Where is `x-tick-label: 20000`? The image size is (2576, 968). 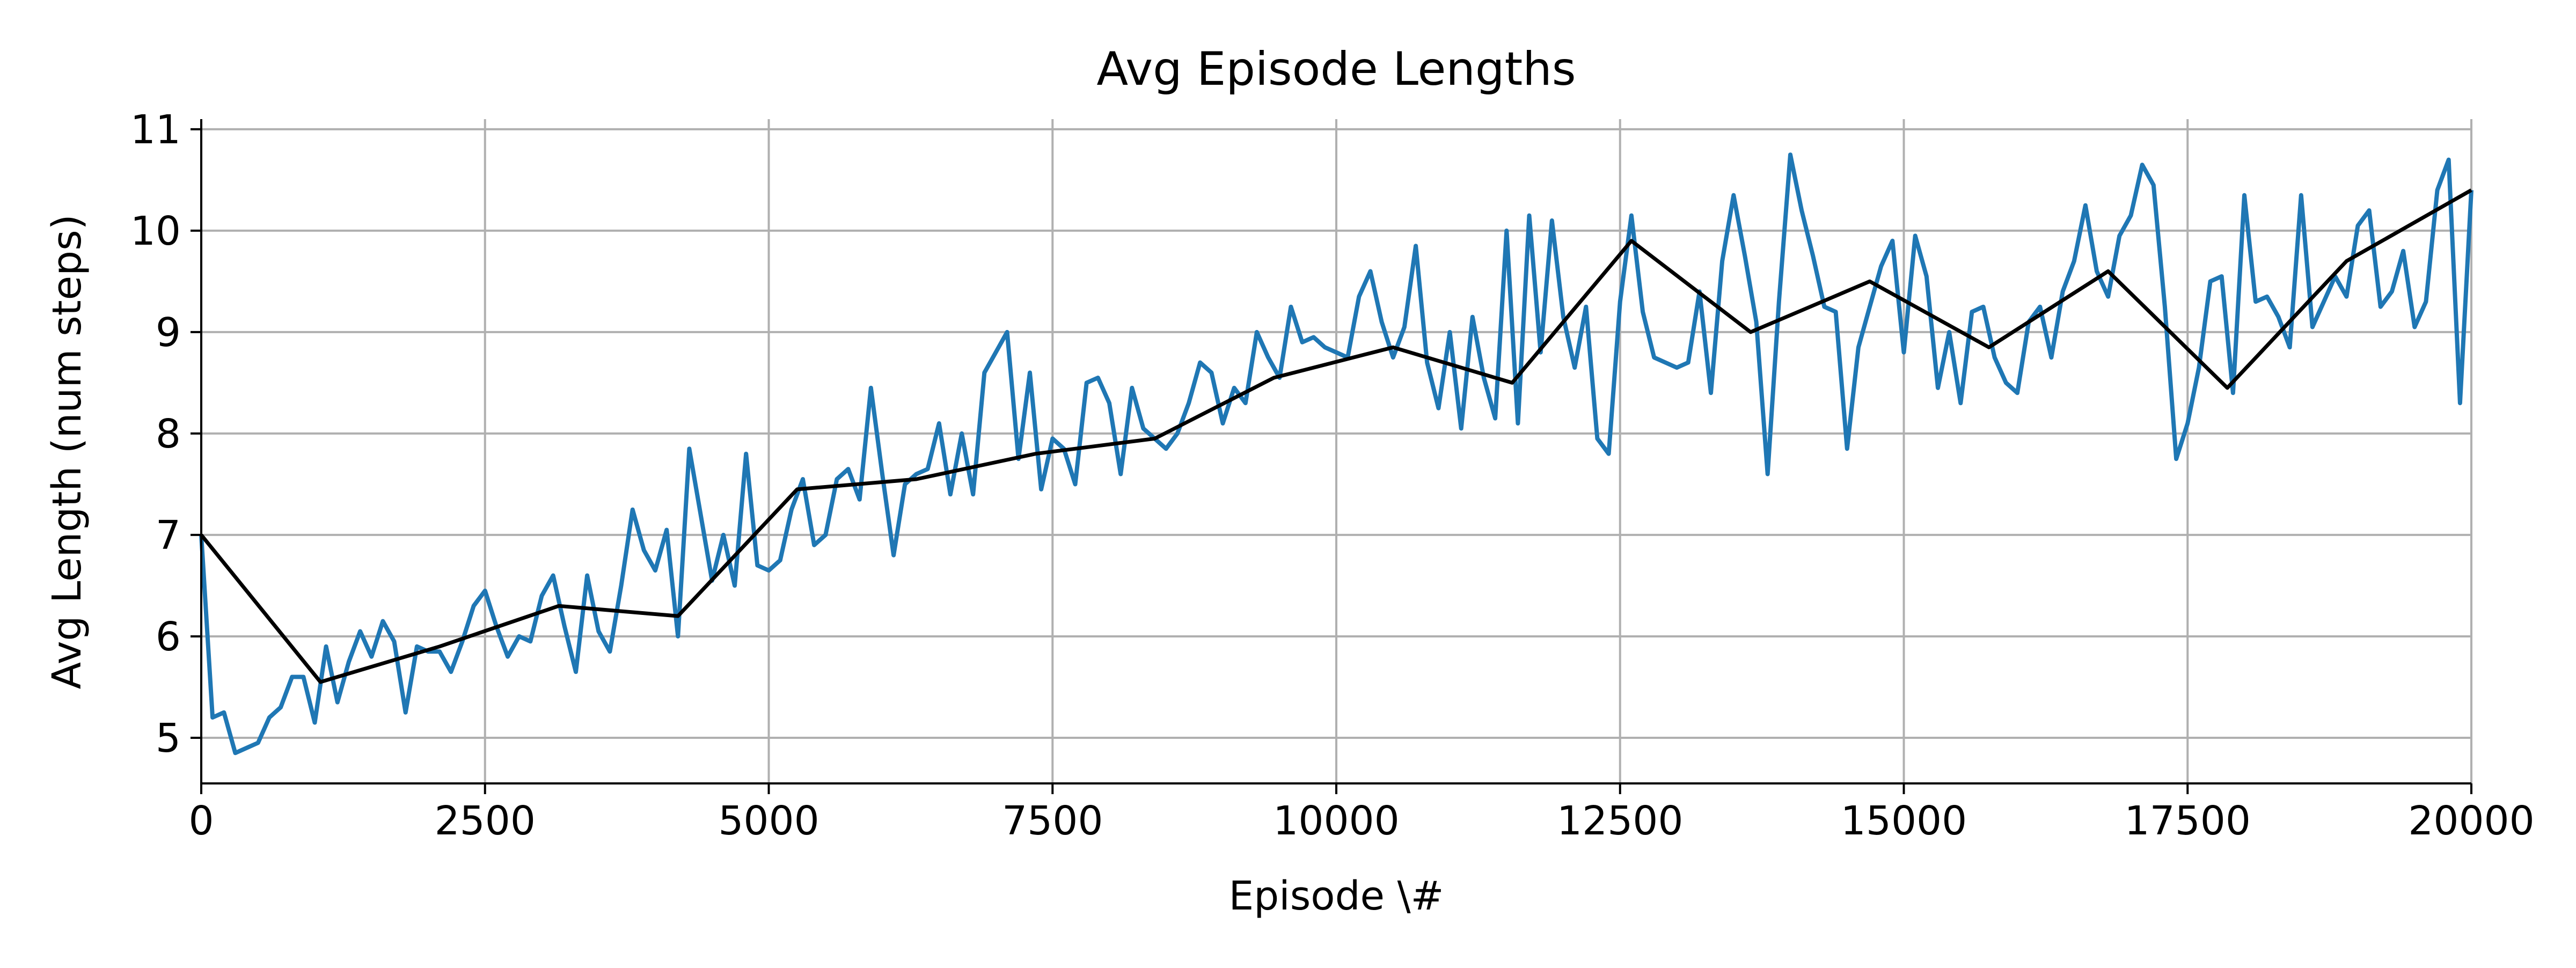 x-tick-label: 20000 is located at coordinates (2471, 821).